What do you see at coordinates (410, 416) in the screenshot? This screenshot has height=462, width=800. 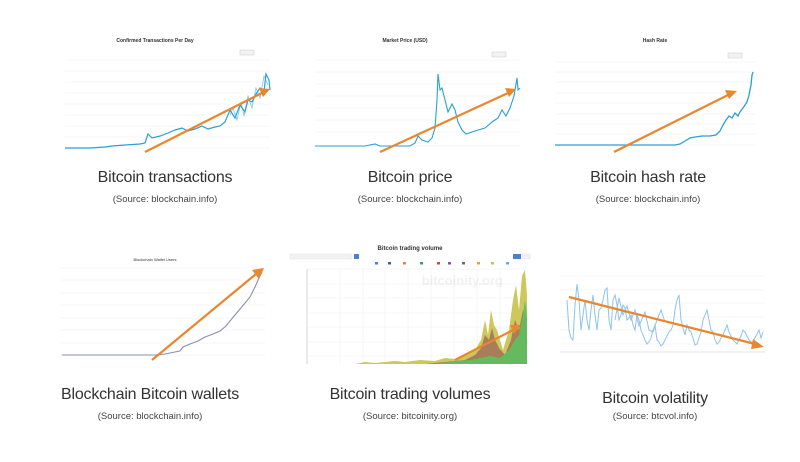 I see `panel-source: (Source: bitcoinity.org)` at bounding box center [410, 416].